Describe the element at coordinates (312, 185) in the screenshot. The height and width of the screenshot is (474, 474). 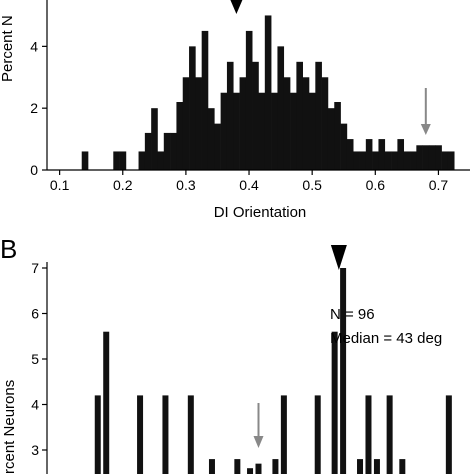
I see `panel-a-x-tick-label: 0.5` at that location.